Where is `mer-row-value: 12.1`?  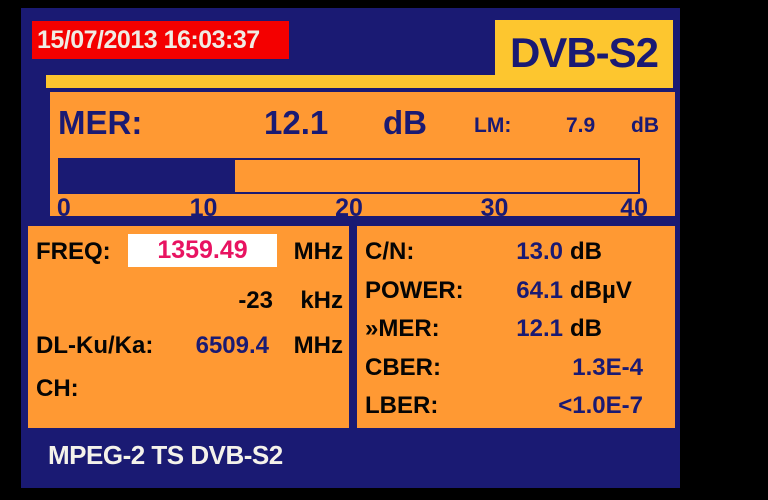 mer-row-value: 12.1 is located at coordinates (539, 328).